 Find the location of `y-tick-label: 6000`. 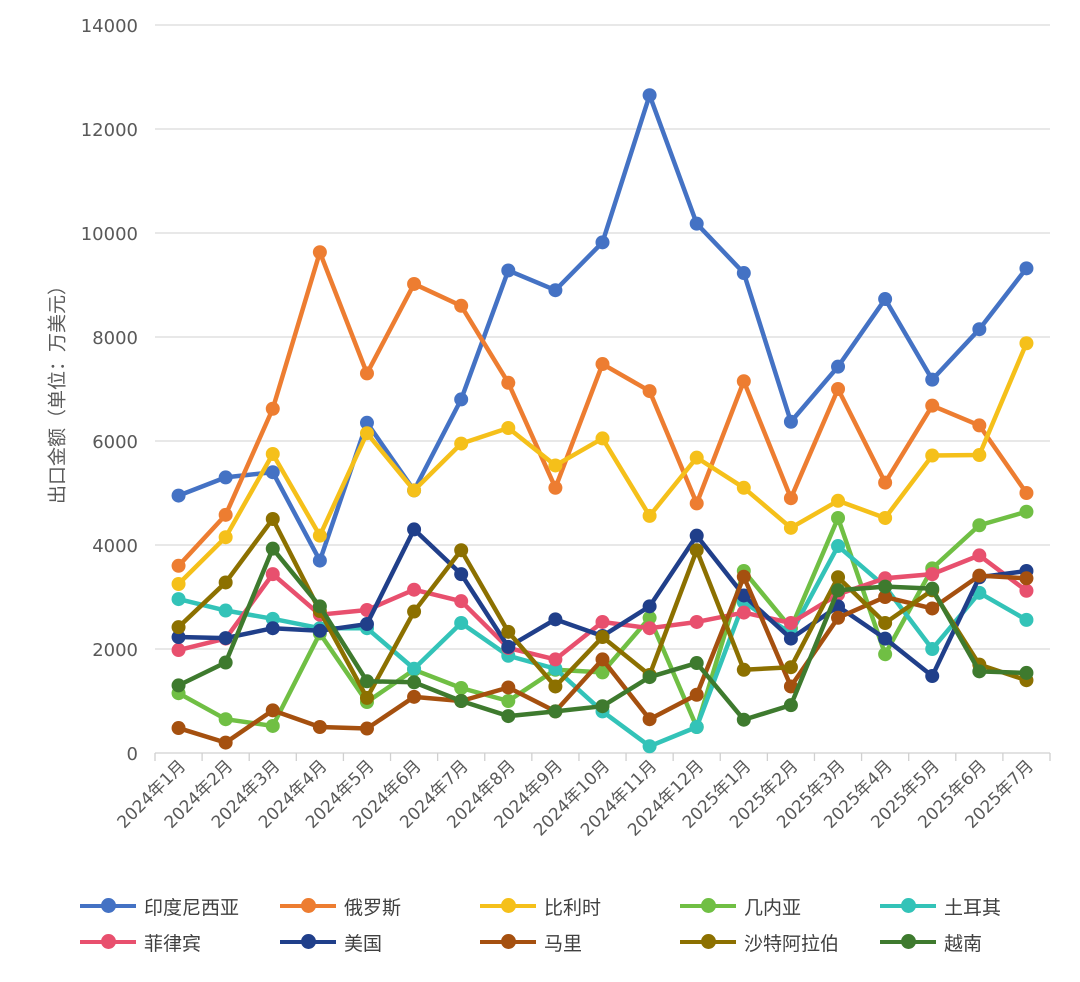

y-tick-label: 6000 is located at coordinates (115, 442).